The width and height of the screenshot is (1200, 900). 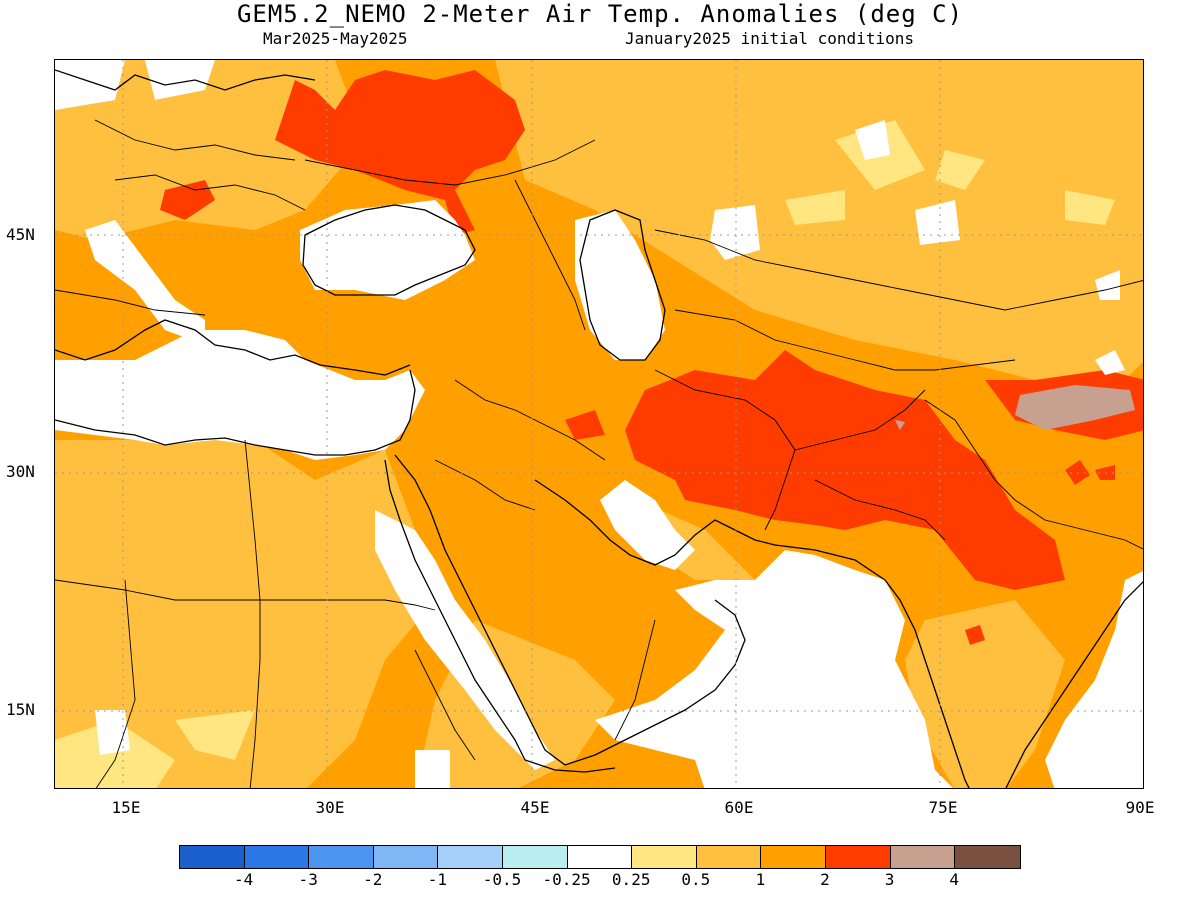 What do you see at coordinates (20, 471) in the screenshot?
I see `lat-label-30n: 30N` at bounding box center [20, 471].